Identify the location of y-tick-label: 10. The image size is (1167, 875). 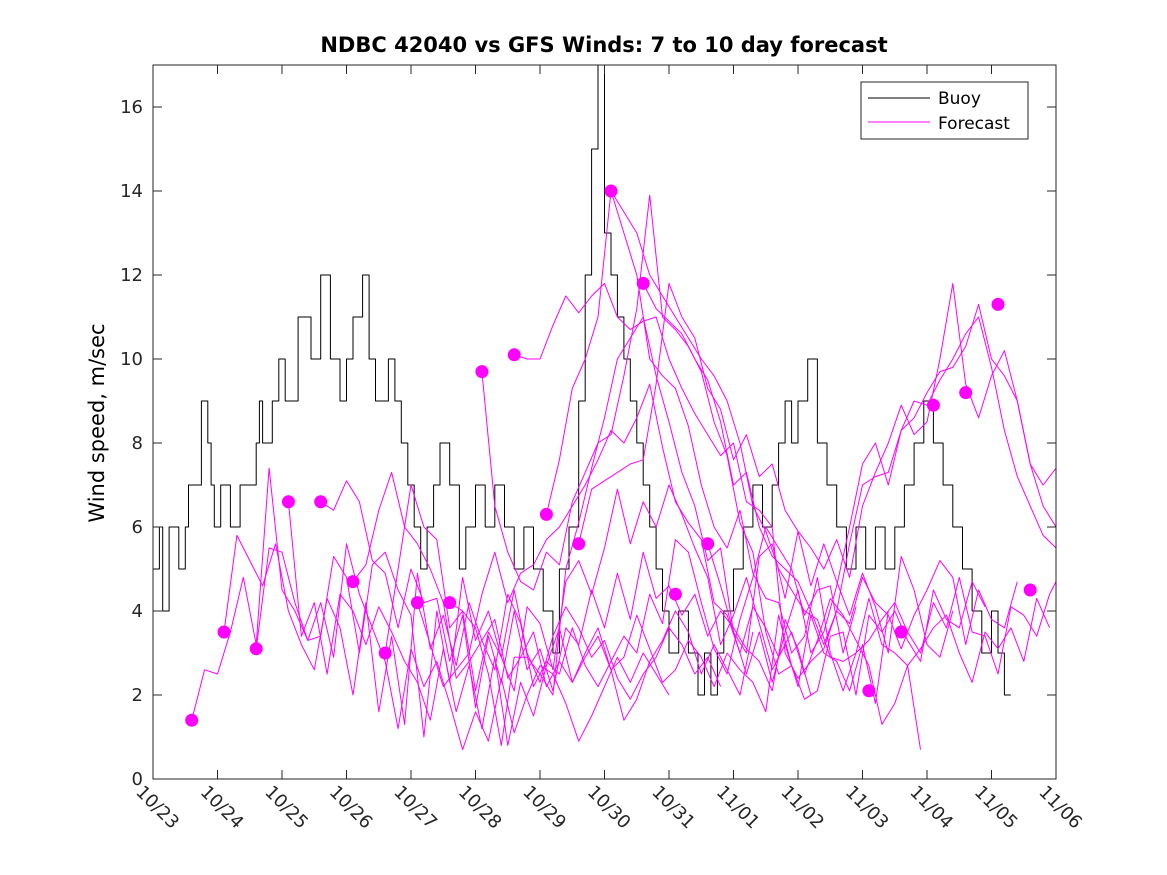
(131, 359).